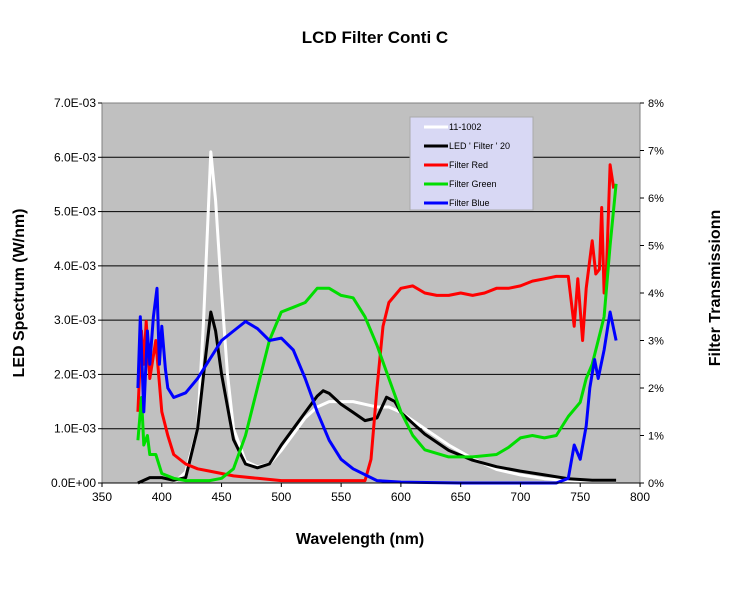 The height and width of the screenshot is (594, 736). What do you see at coordinates (656, 152) in the screenshot?
I see `y2-tick-label: 7%` at bounding box center [656, 152].